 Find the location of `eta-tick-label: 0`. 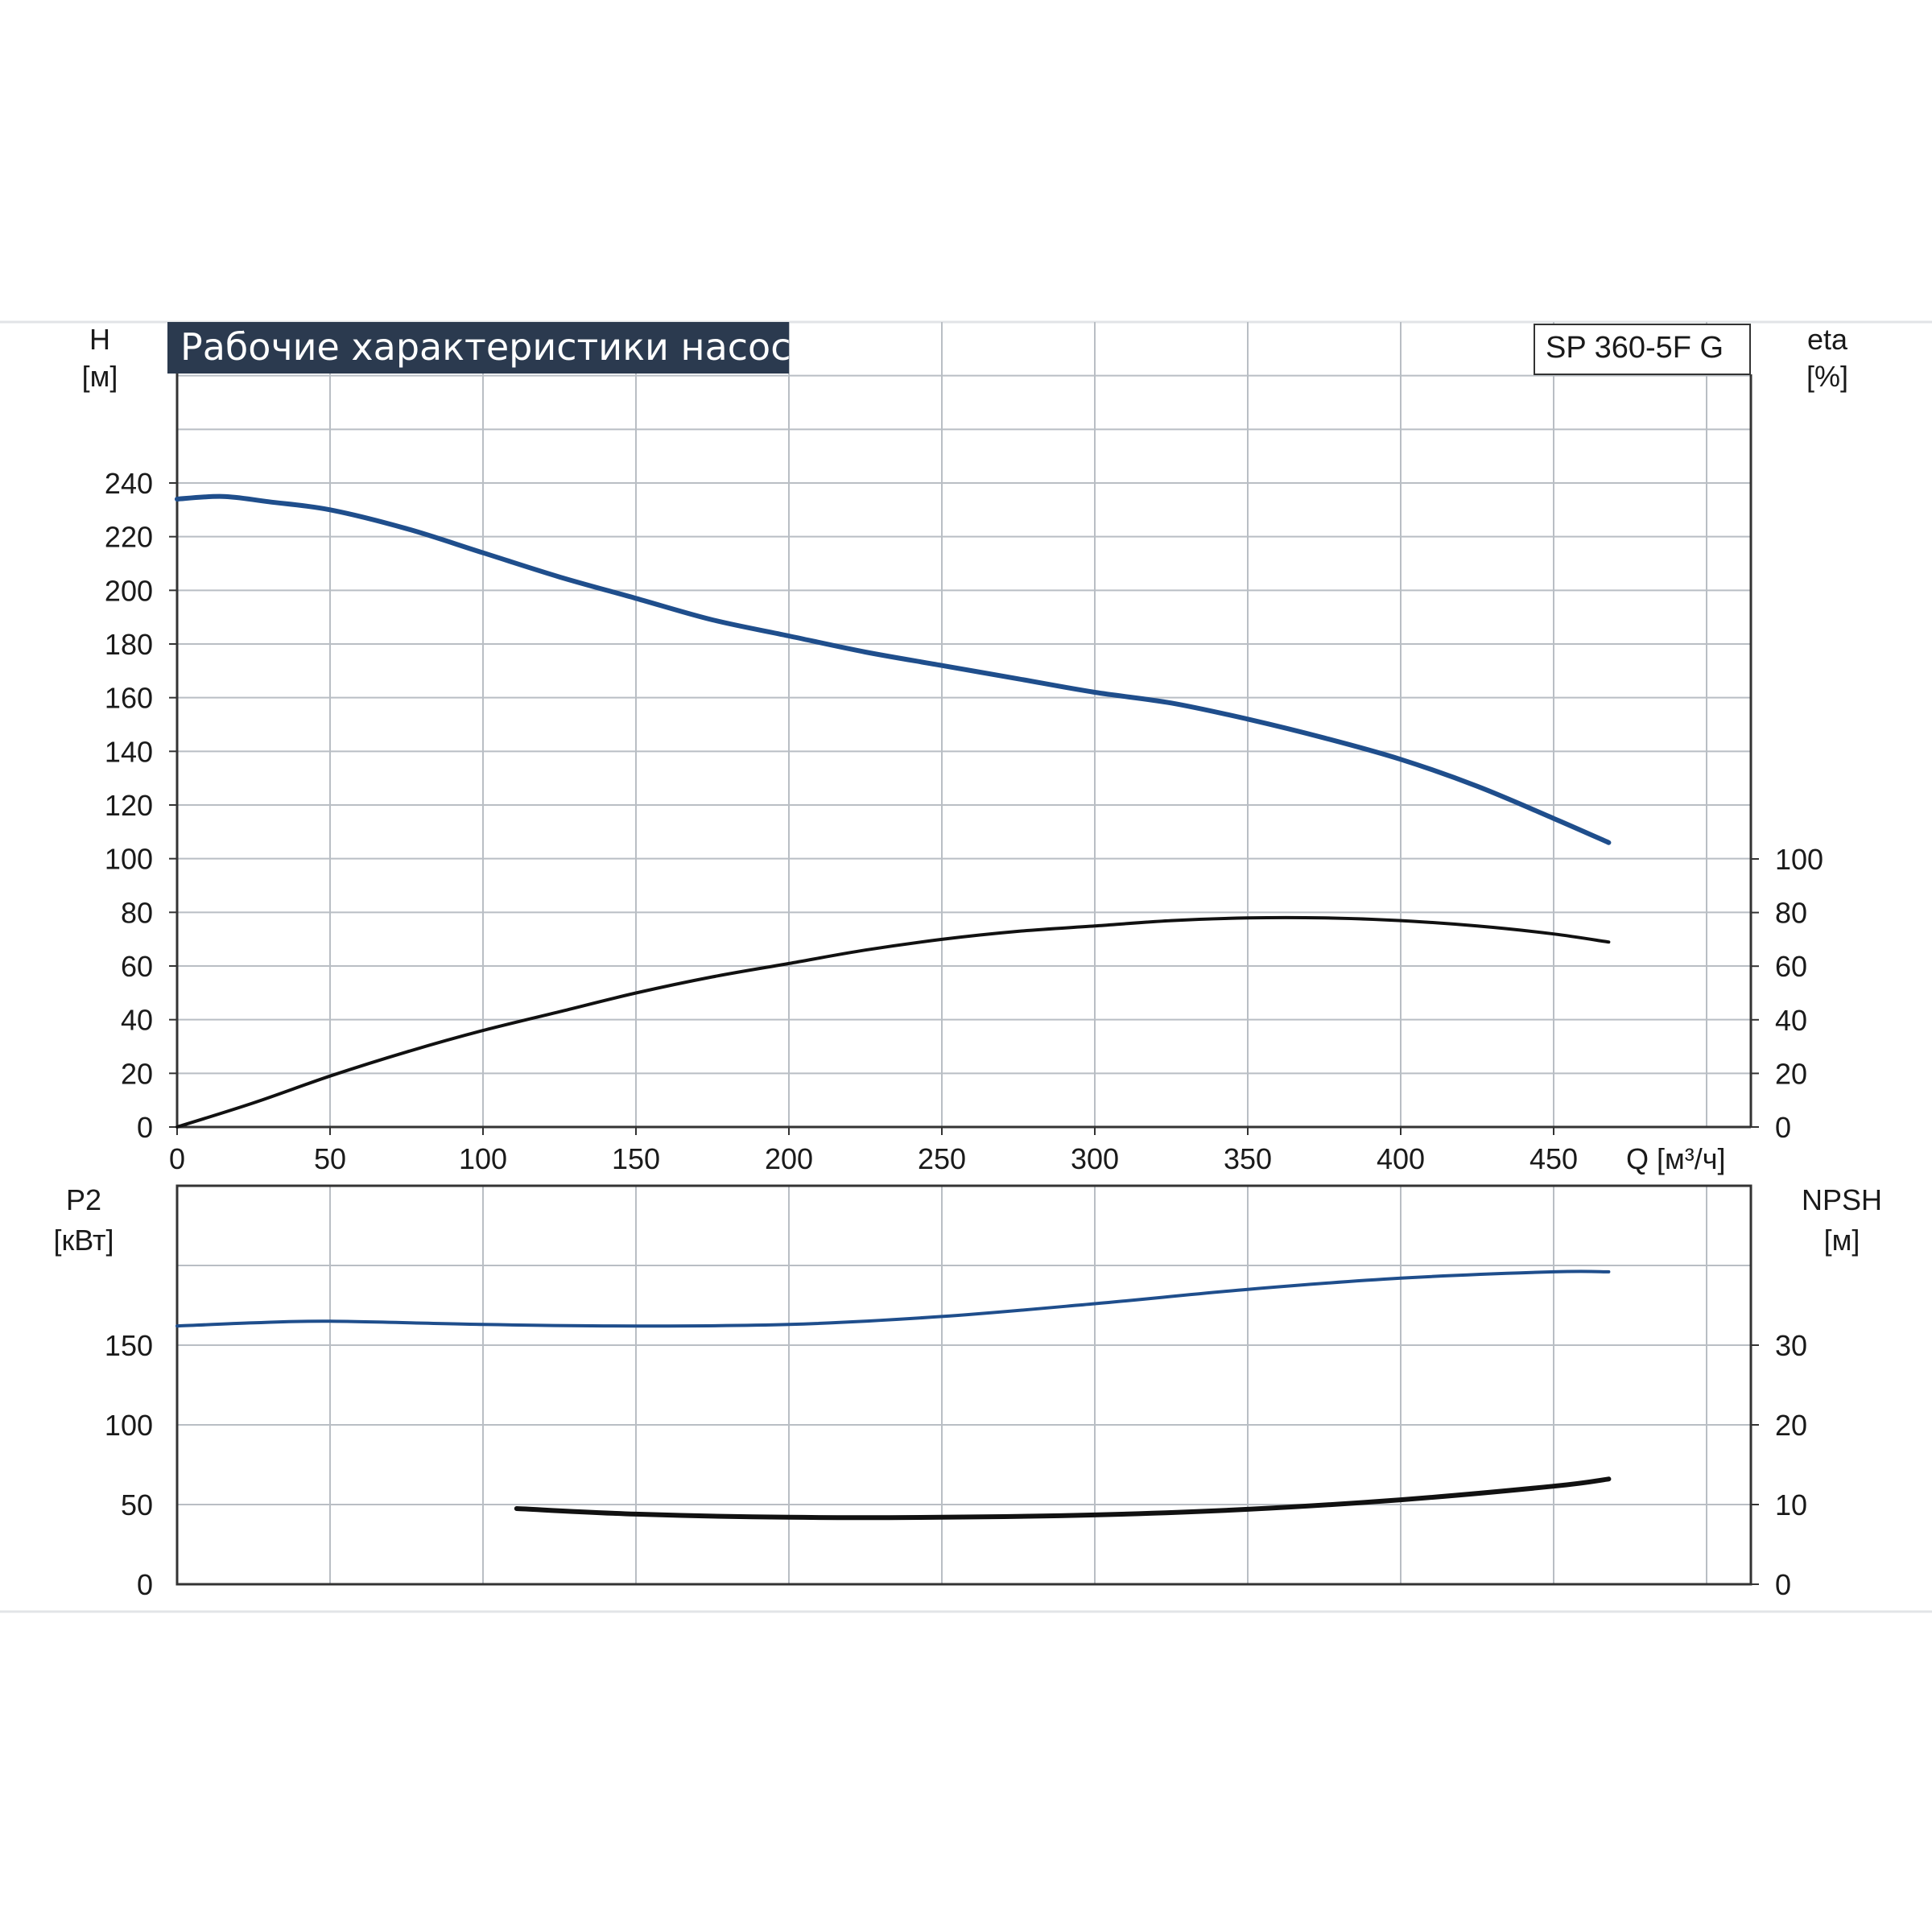

eta-tick-label: 0 is located at coordinates (1783, 1127).